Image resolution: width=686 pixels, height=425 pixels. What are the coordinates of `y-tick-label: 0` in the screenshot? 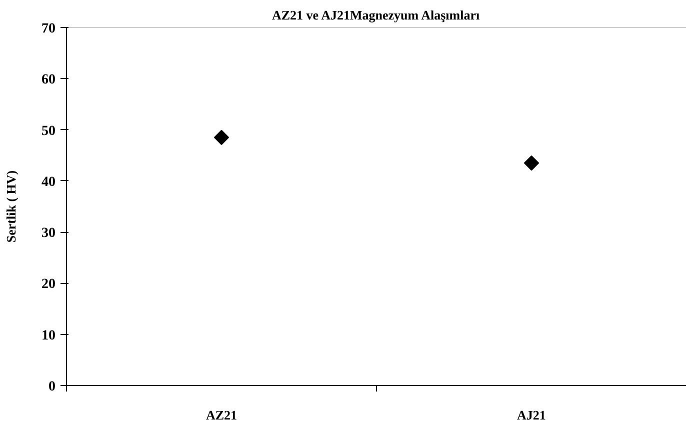 It's located at (52, 387).